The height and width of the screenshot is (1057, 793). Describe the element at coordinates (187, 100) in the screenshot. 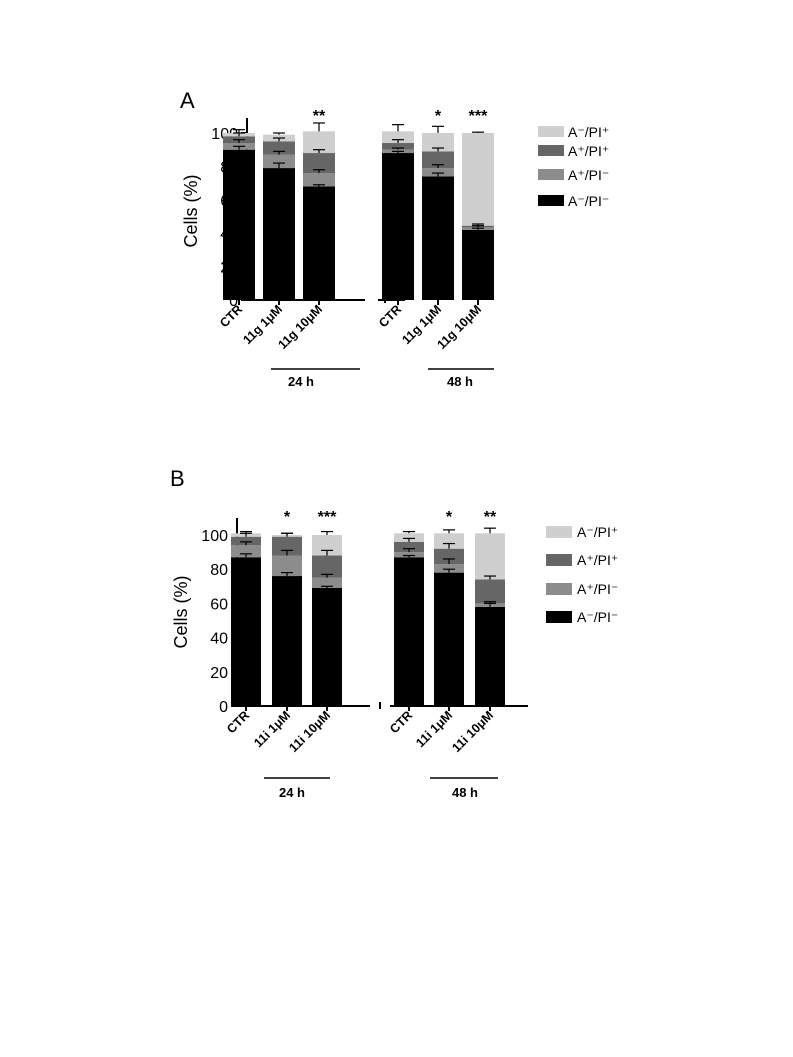

I see `panel-label: A` at that location.